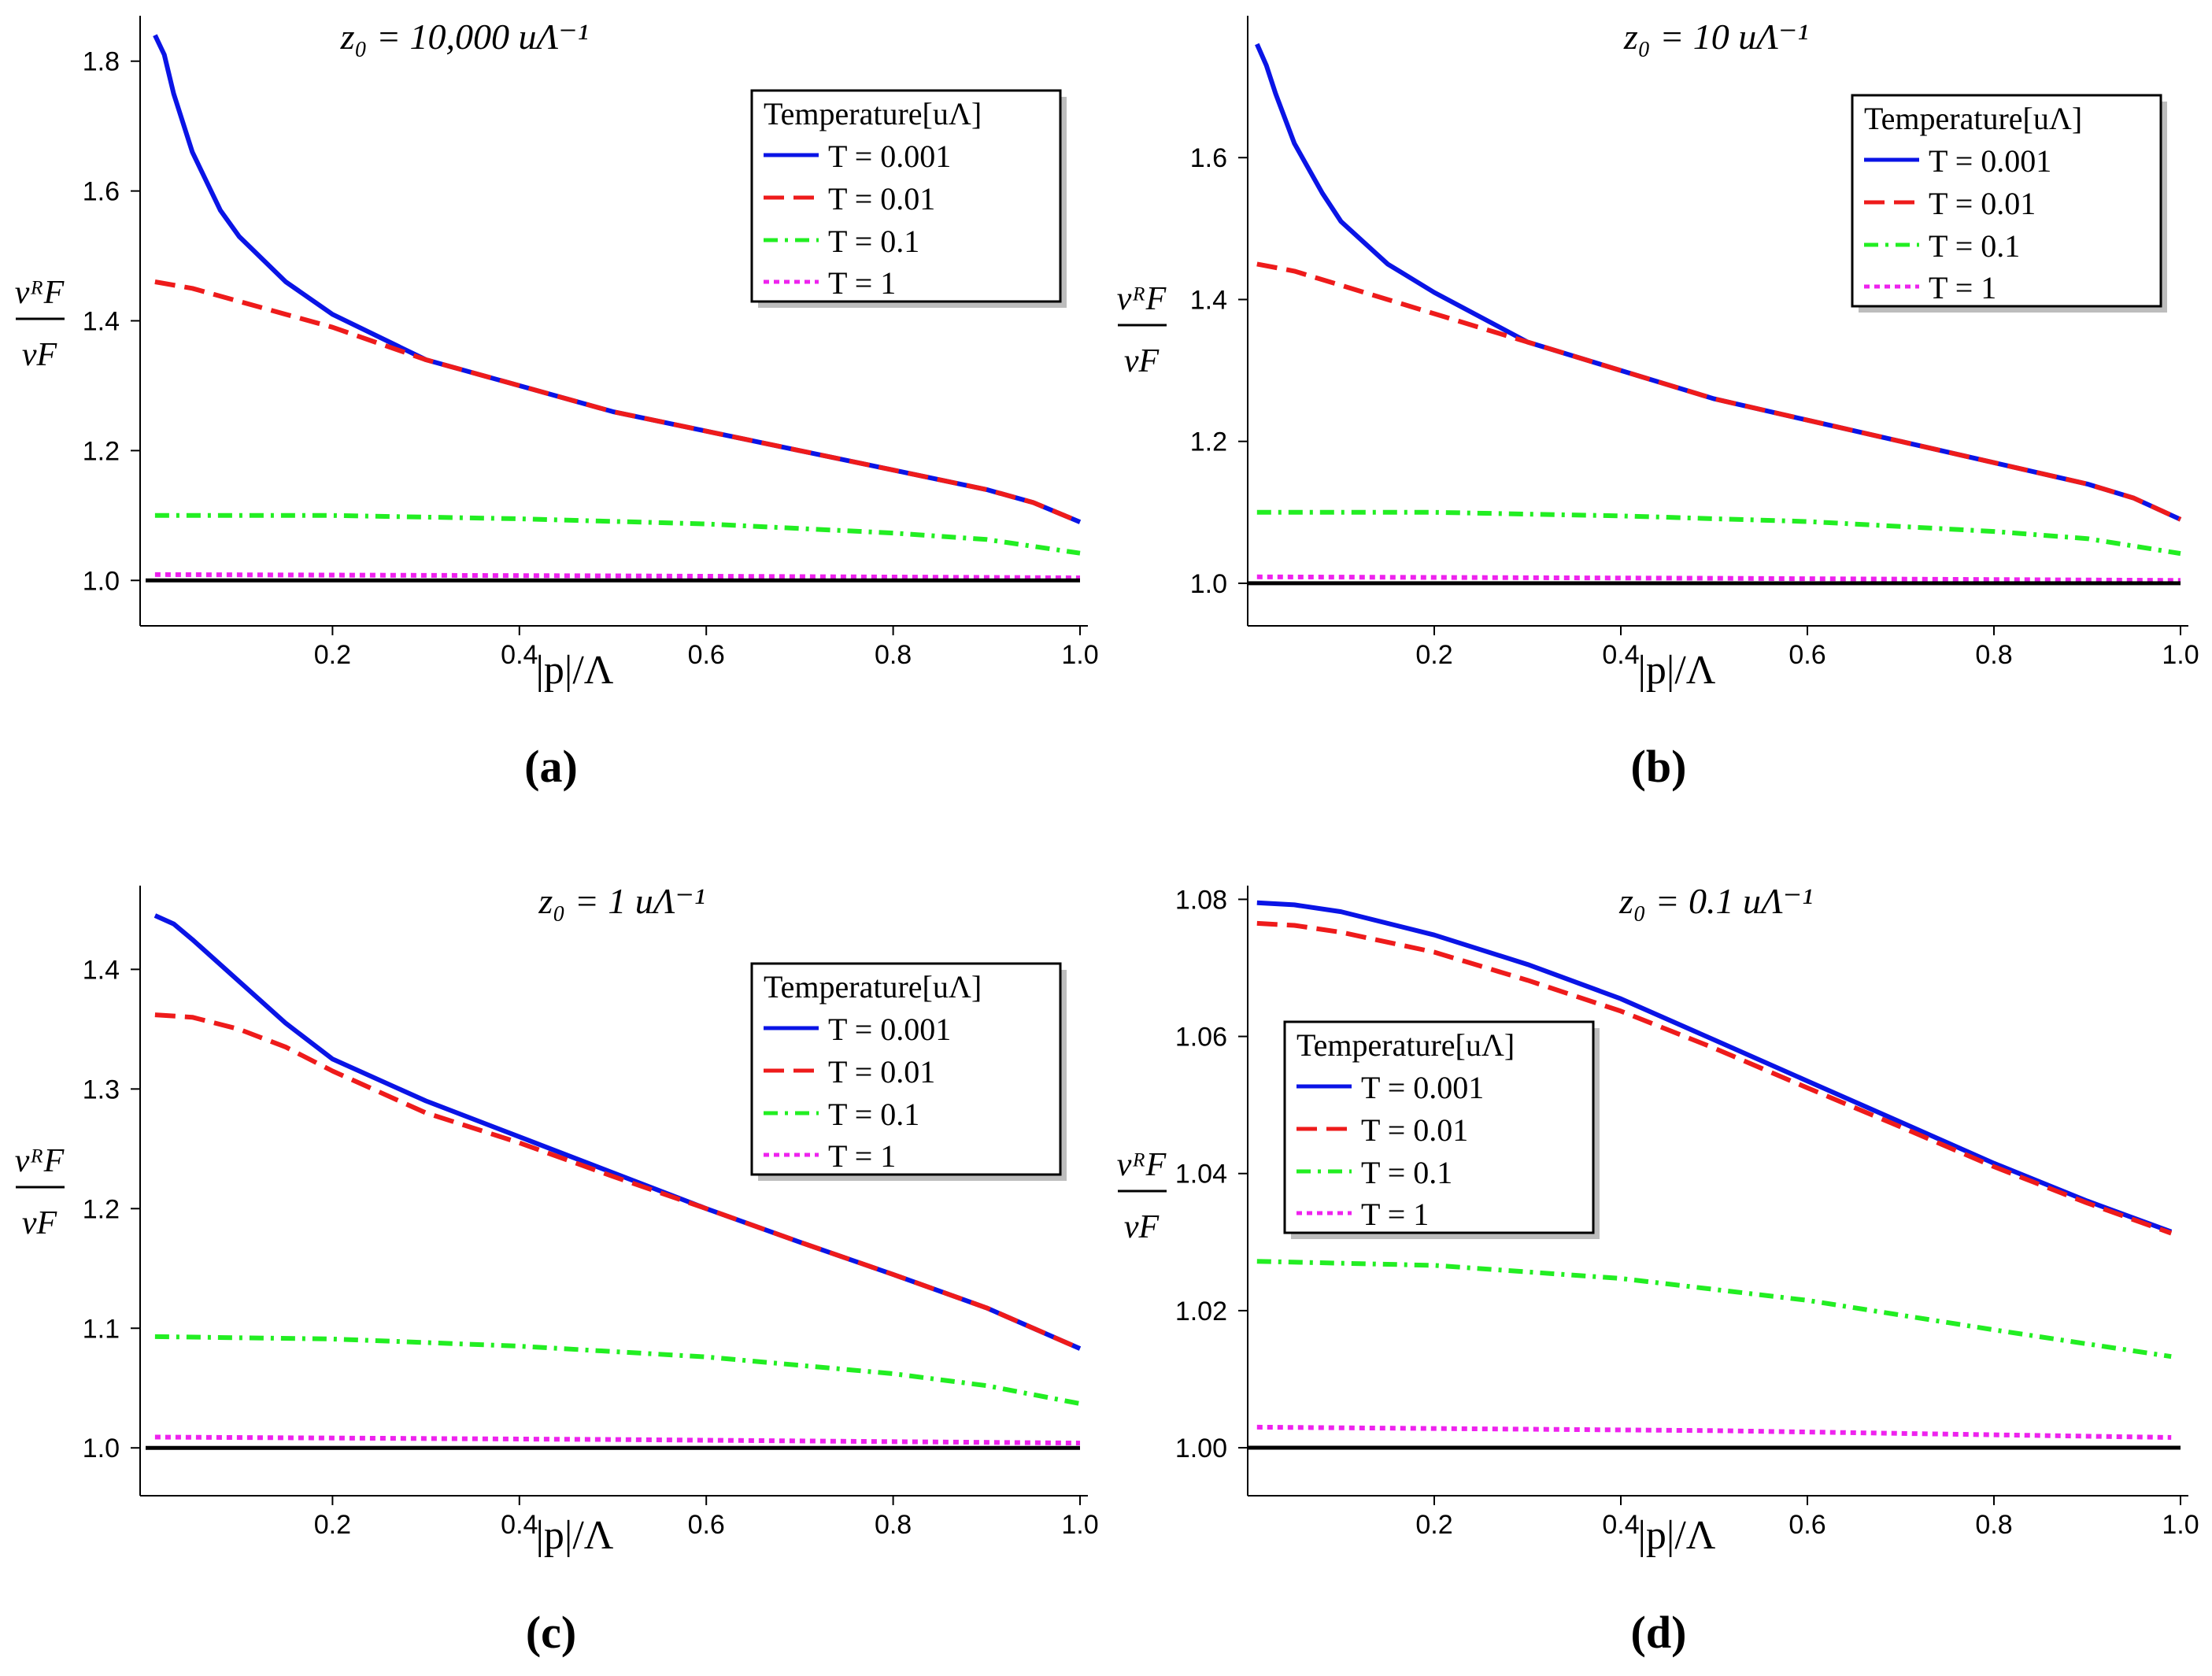  Describe the element at coordinates (873, 241) in the screenshot. I see `legend-a-label-3: T = 0.1` at that location.